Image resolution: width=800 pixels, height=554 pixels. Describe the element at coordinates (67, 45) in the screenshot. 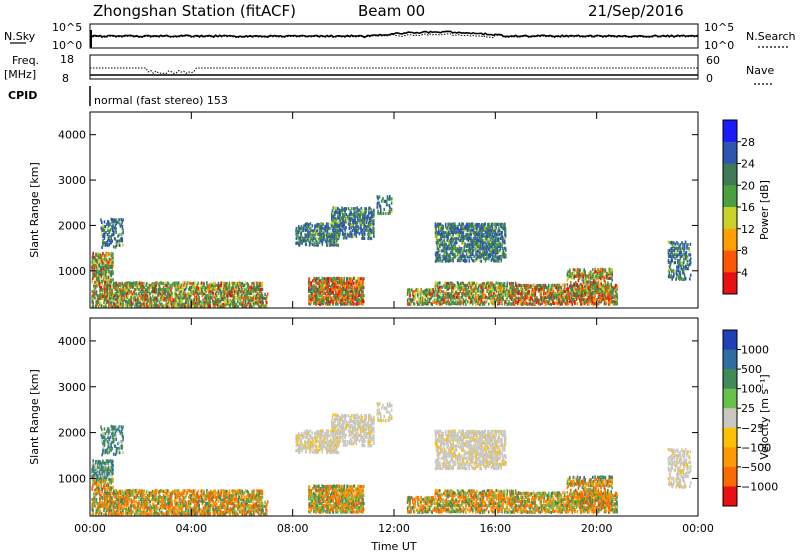

I see `nsky-tick-bottom: 10^0` at that location.